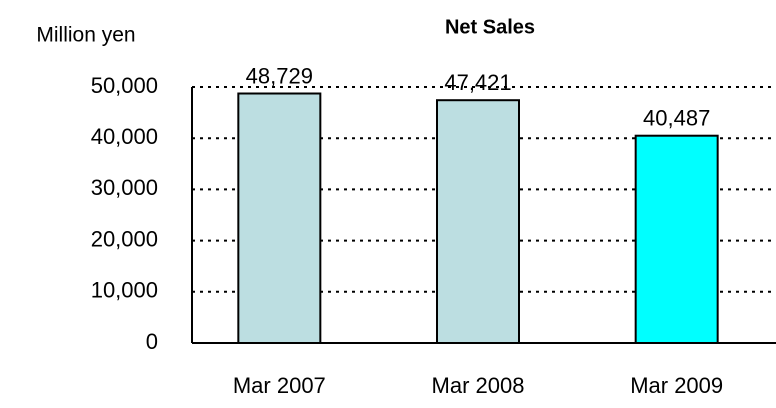 The height and width of the screenshot is (408, 776). Describe the element at coordinates (676, 385) in the screenshot. I see `x-tick-label: Mar 2009` at that location.